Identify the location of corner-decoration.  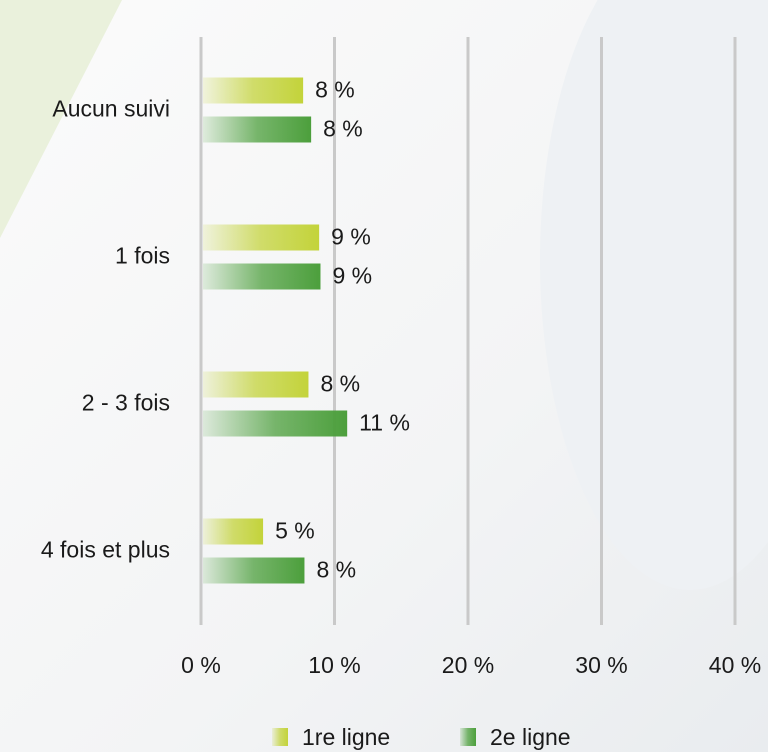
(61, 119).